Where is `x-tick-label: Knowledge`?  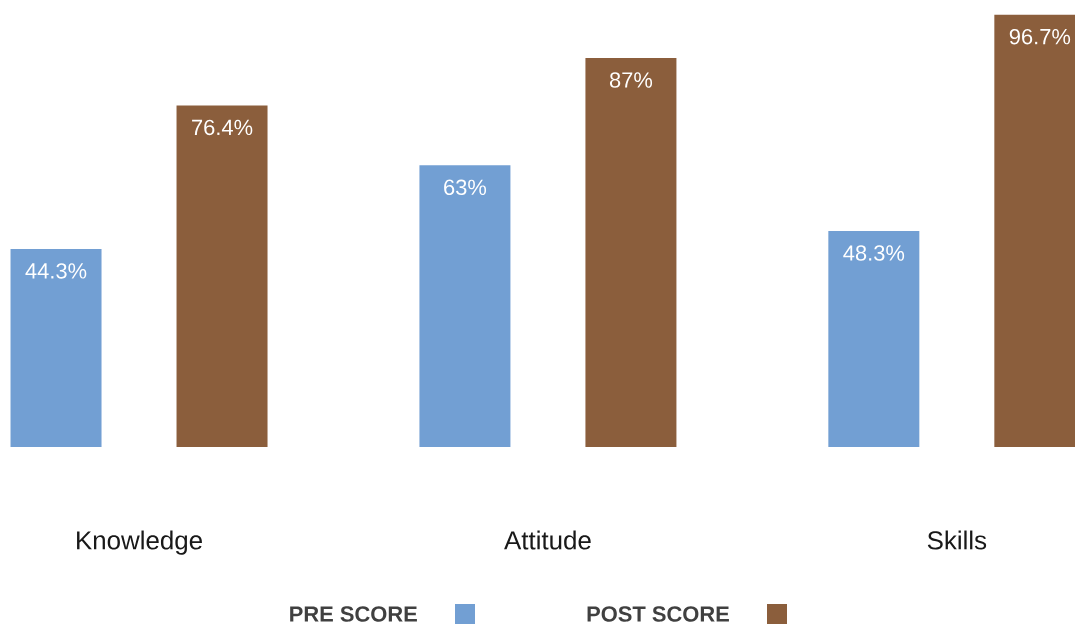
x-tick-label: Knowledge is located at coordinates (139, 542).